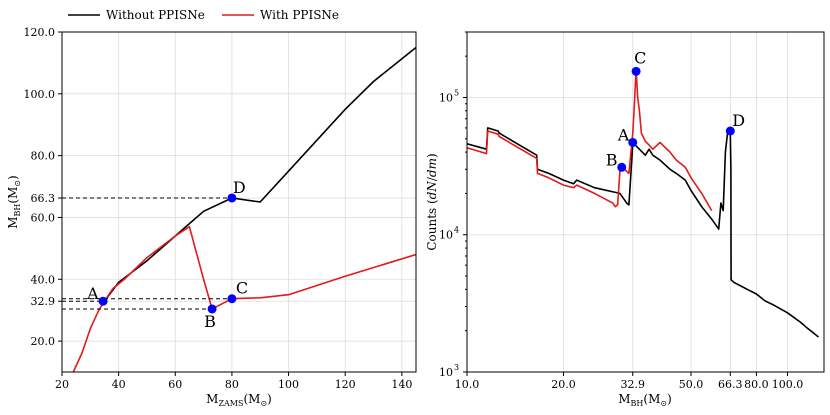 The height and width of the screenshot is (415, 830). I want to click on left-point-label-C: C, so click(242, 288).